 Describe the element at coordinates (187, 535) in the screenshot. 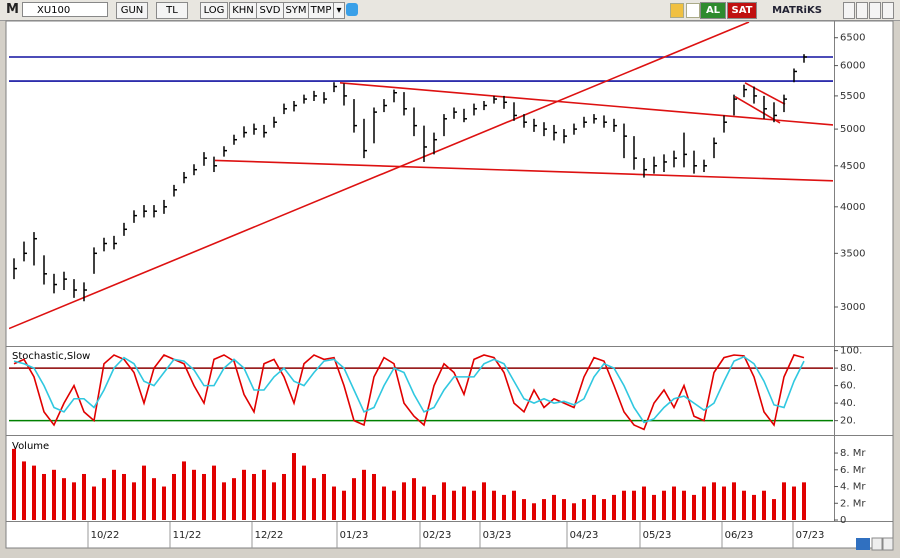

I see `x-tick-label: 11/22` at that location.